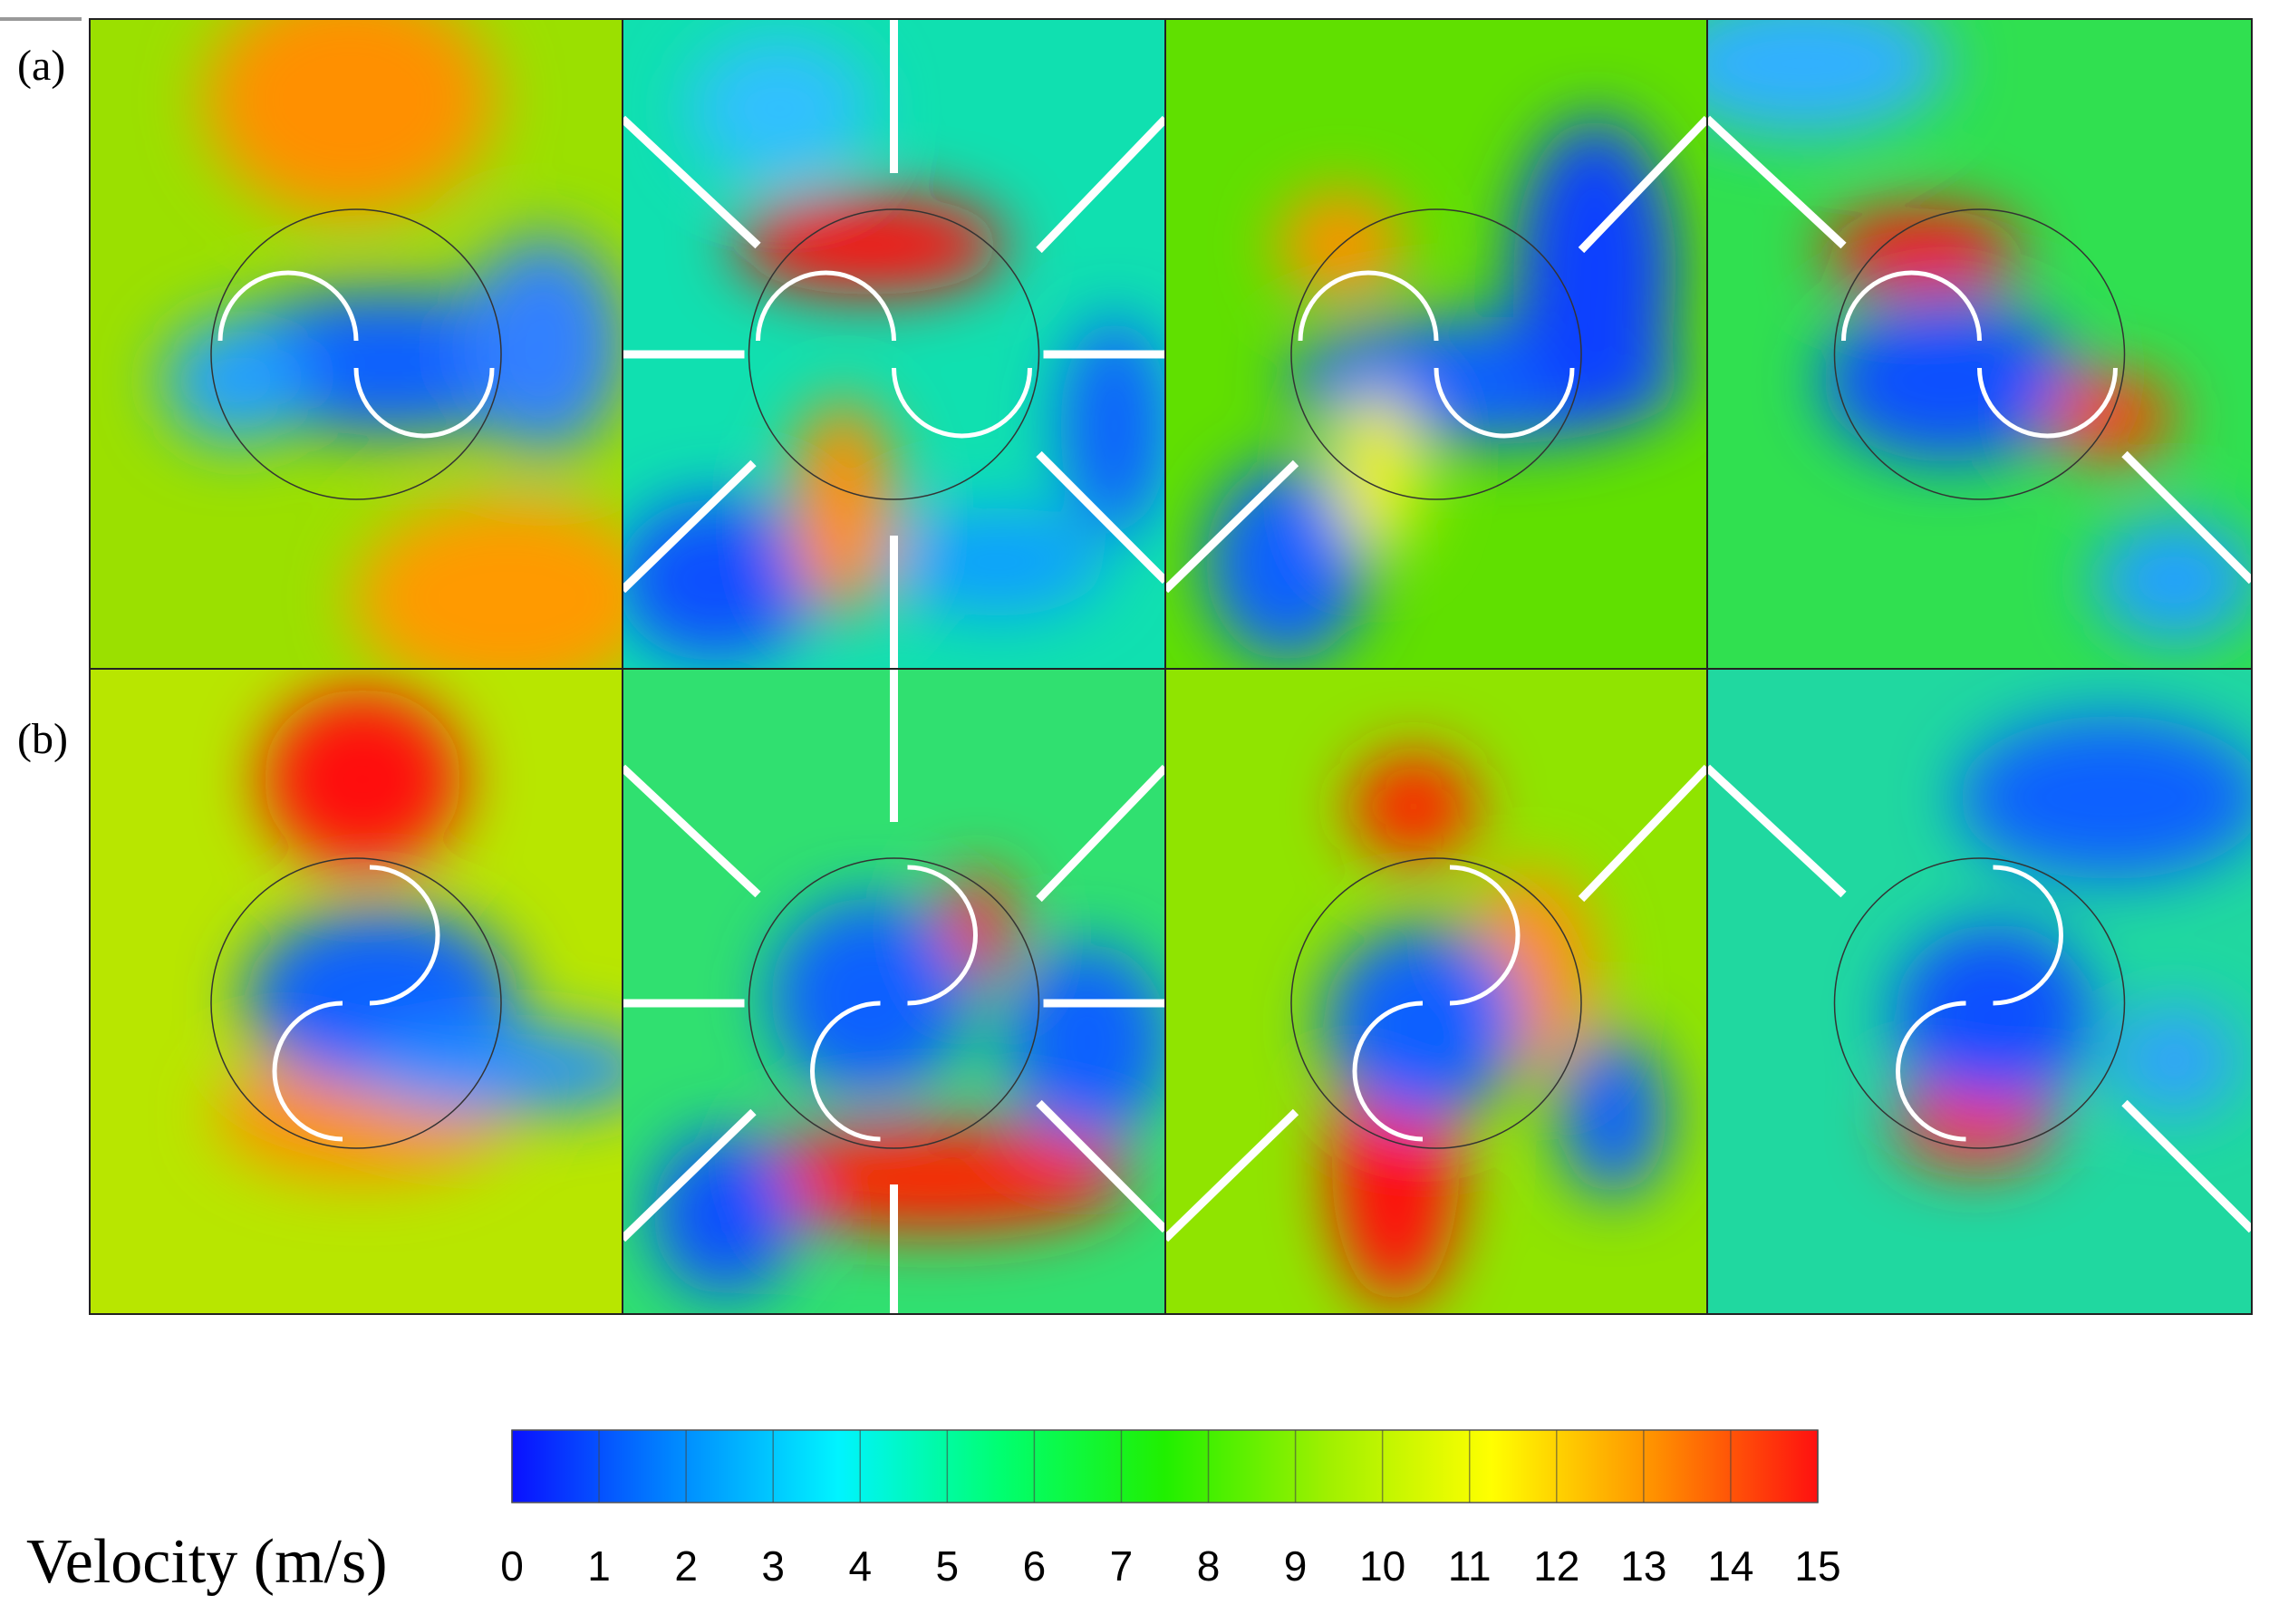 This screenshot has width=2269, height=1624. I want to click on colorbar-tick-label: 11, so click(1470, 1566).